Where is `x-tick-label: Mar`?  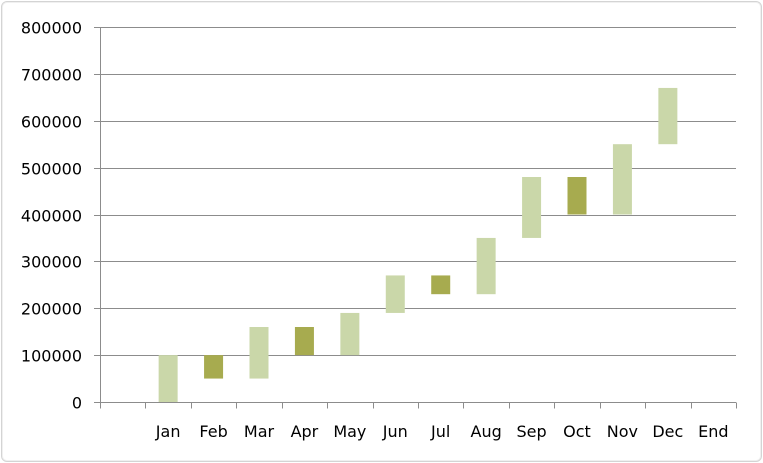
x-tick-label: Mar is located at coordinates (259, 431).